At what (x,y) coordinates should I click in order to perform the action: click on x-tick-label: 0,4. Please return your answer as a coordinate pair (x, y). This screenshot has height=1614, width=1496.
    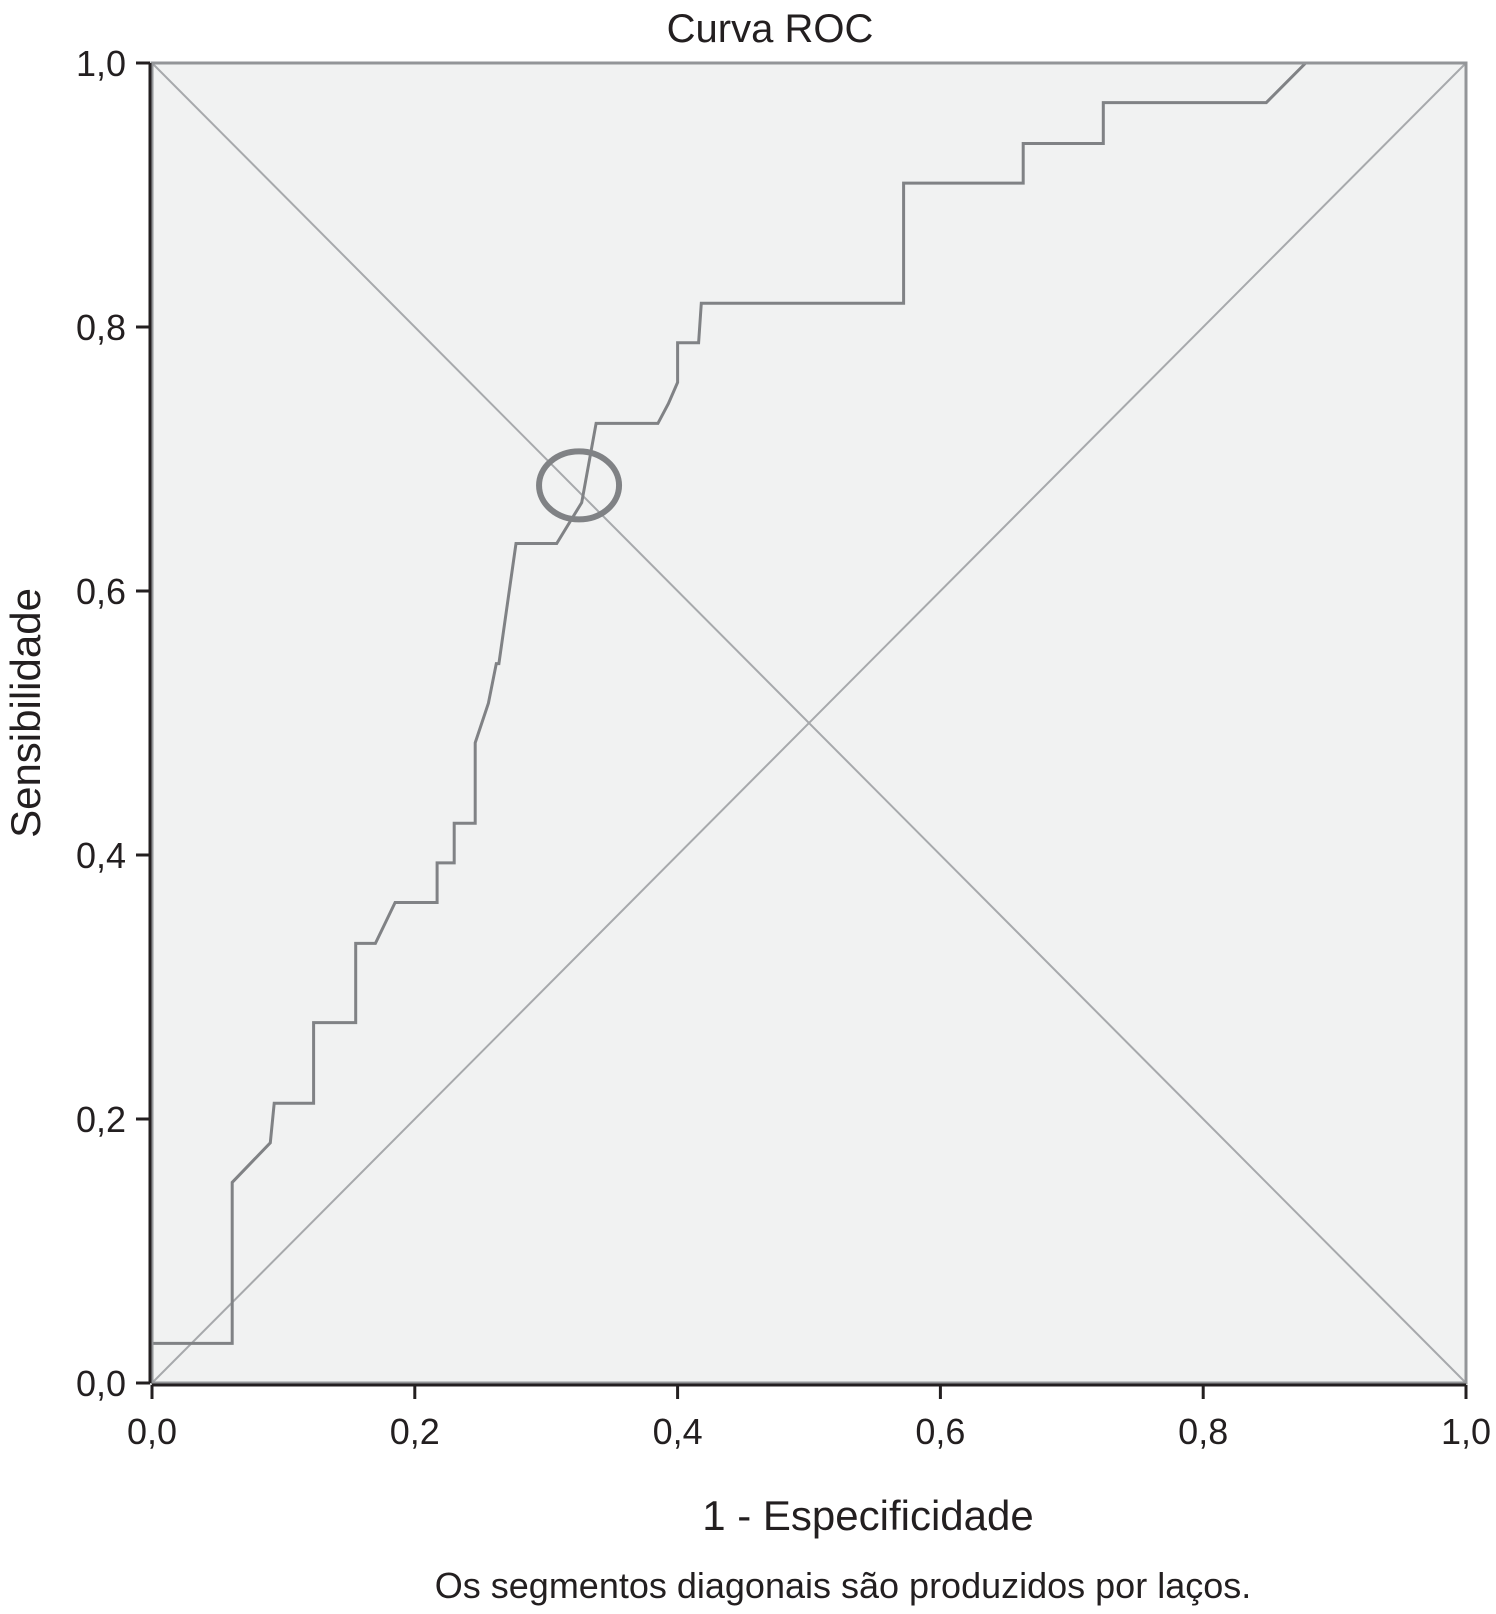
    Looking at the image, I should click on (678, 1431).